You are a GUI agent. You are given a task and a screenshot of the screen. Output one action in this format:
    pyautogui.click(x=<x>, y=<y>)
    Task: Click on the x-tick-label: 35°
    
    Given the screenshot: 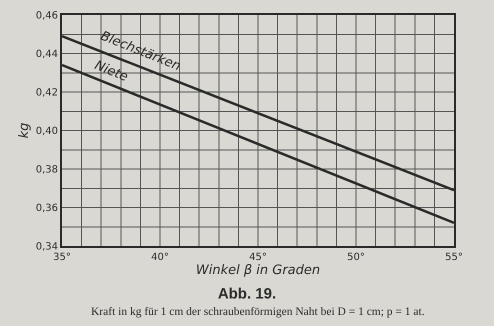 What is the action you would take?
    pyautogui.click(x=62, y=257)
    